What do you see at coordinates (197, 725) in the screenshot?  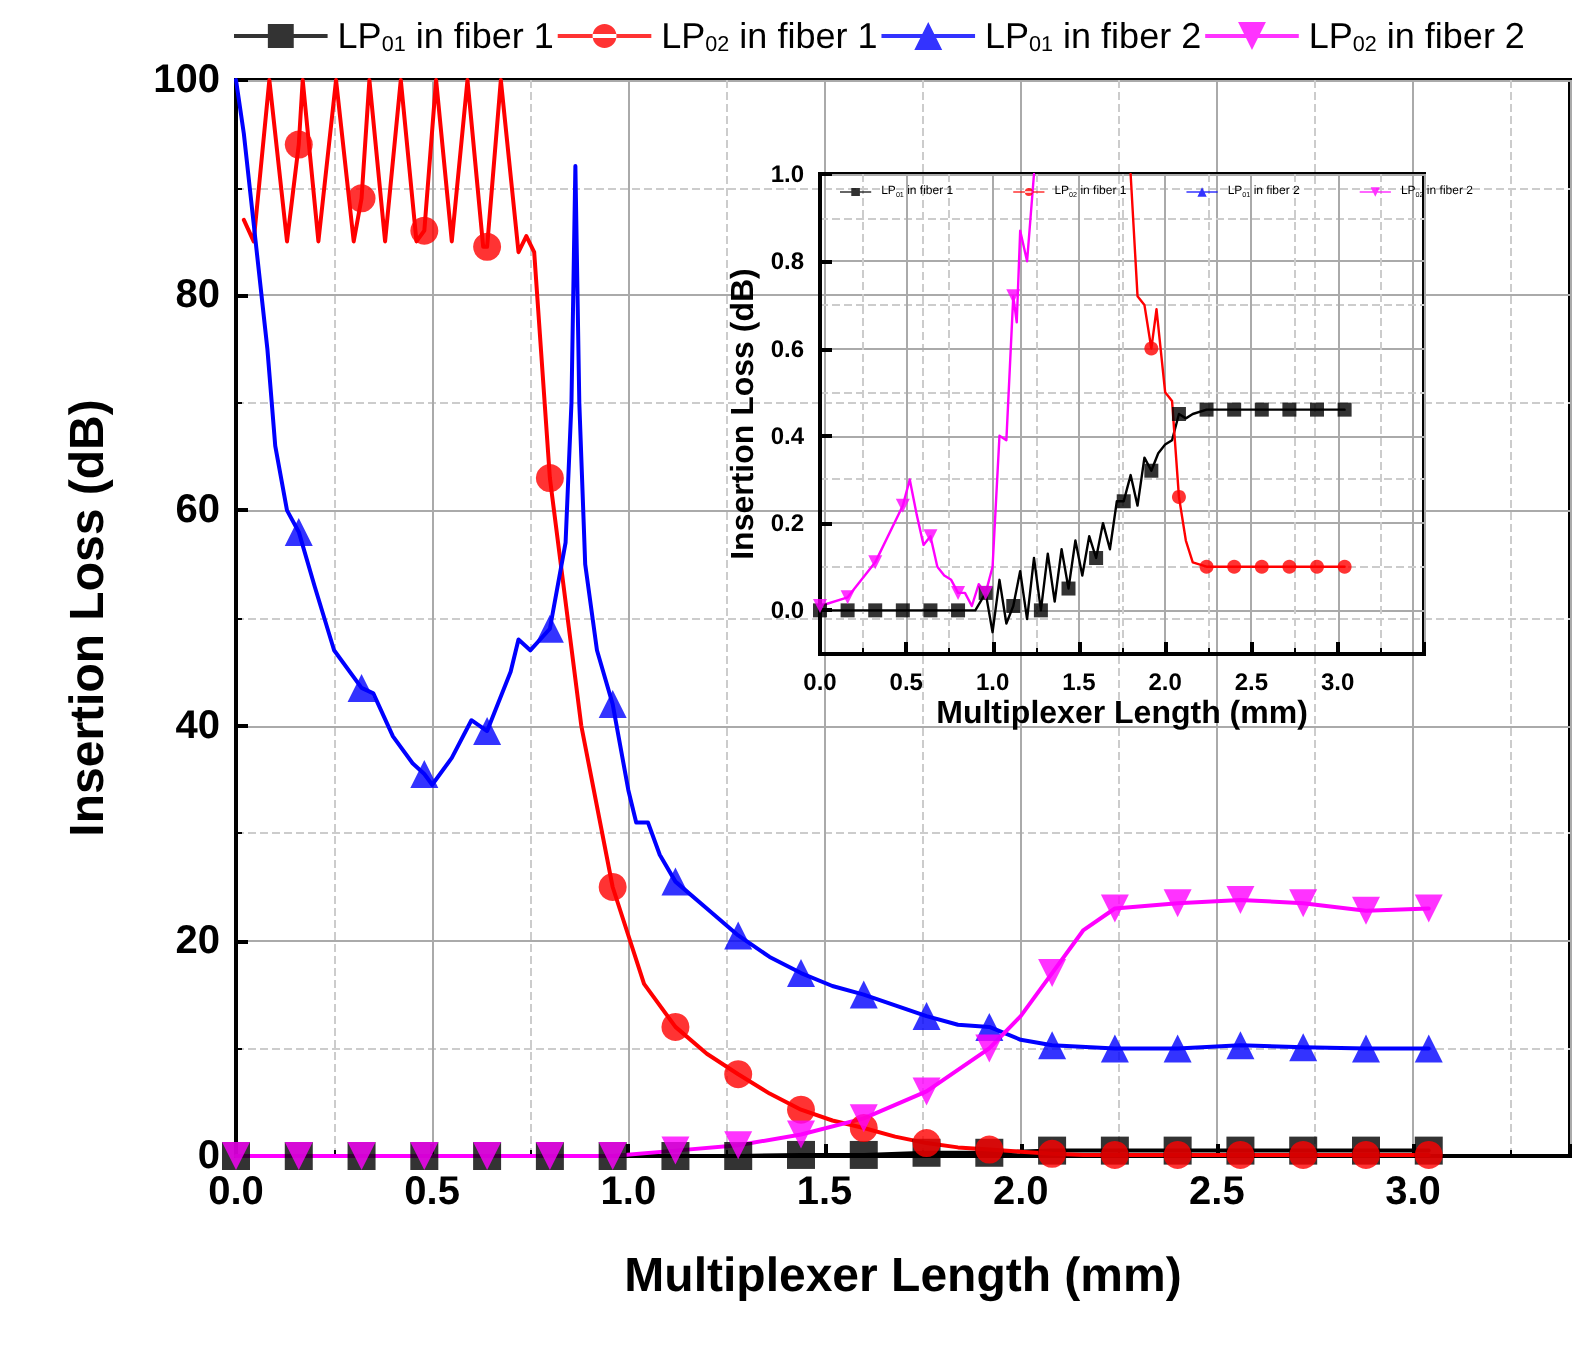 I see `y-tick-label: 40` at bounding box center [197, 725].